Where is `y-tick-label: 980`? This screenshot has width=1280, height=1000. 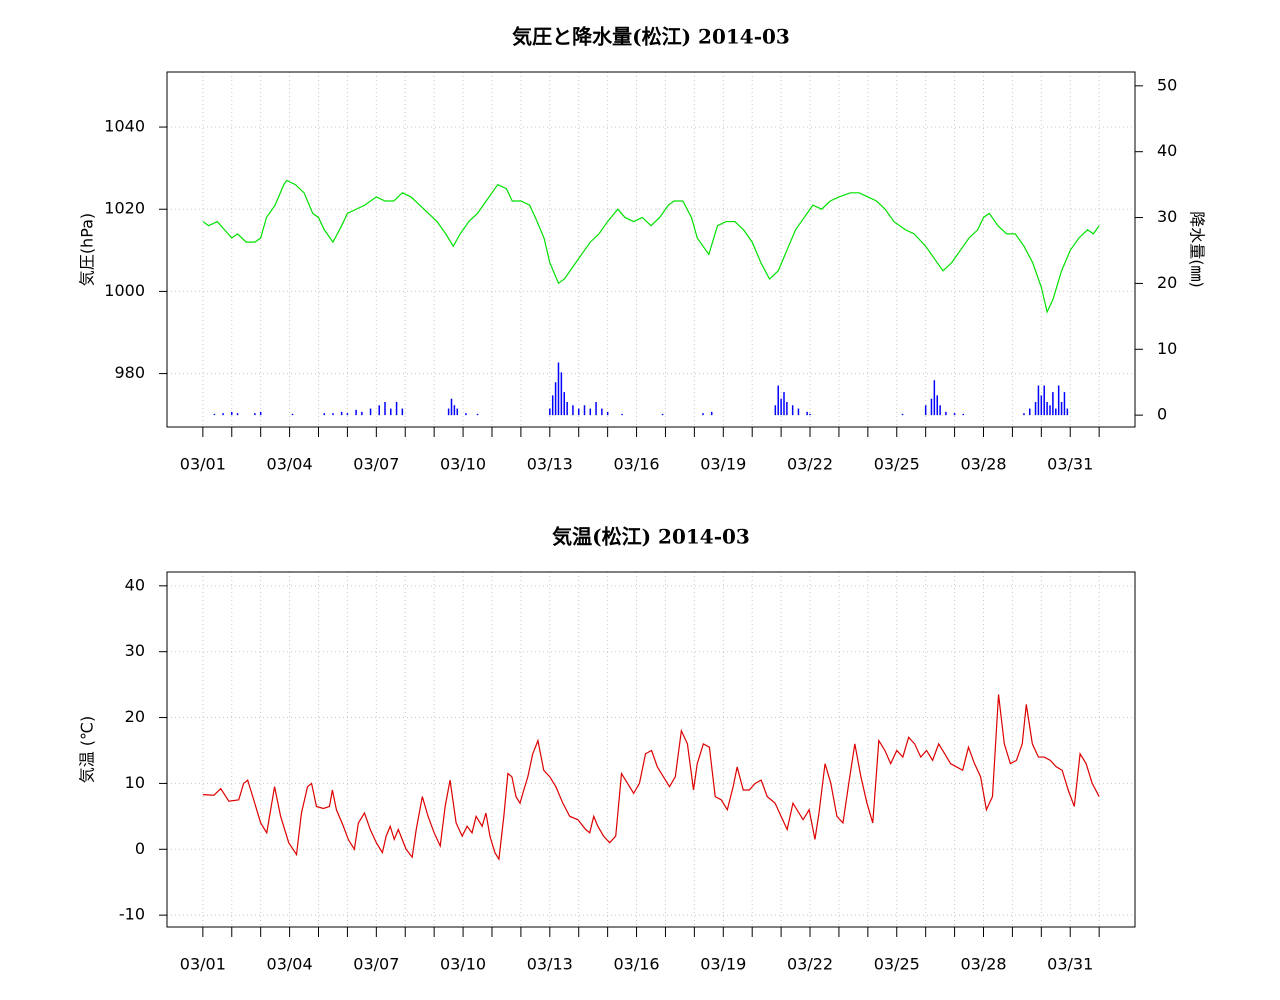 y-tick-label: 980 is located at coordinates (129, 372).